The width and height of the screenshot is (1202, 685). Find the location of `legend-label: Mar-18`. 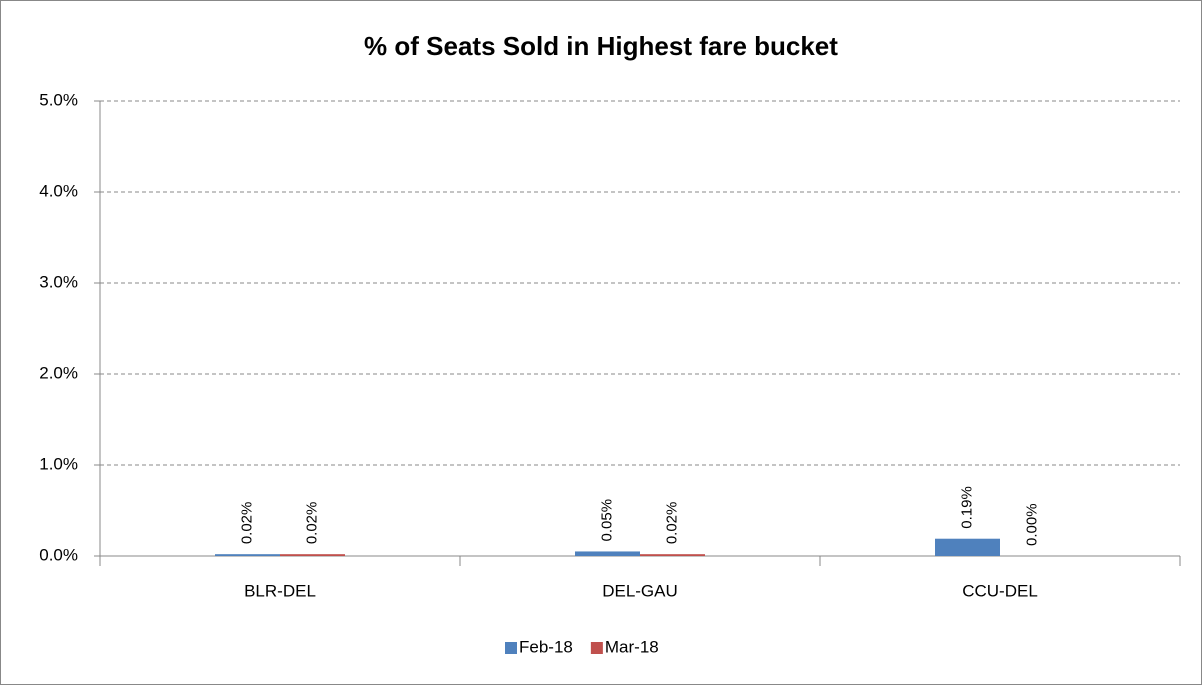

legend-label: Mar-18 is located at coordinates (632, 646).